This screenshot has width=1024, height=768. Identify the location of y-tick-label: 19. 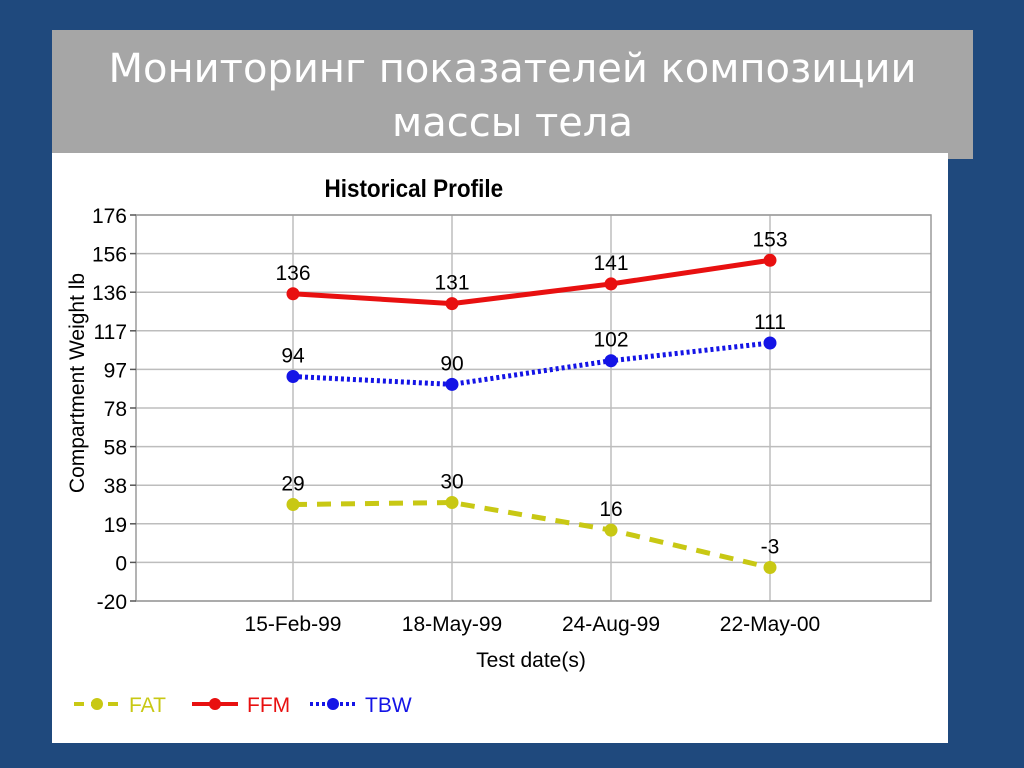
(115, 525).